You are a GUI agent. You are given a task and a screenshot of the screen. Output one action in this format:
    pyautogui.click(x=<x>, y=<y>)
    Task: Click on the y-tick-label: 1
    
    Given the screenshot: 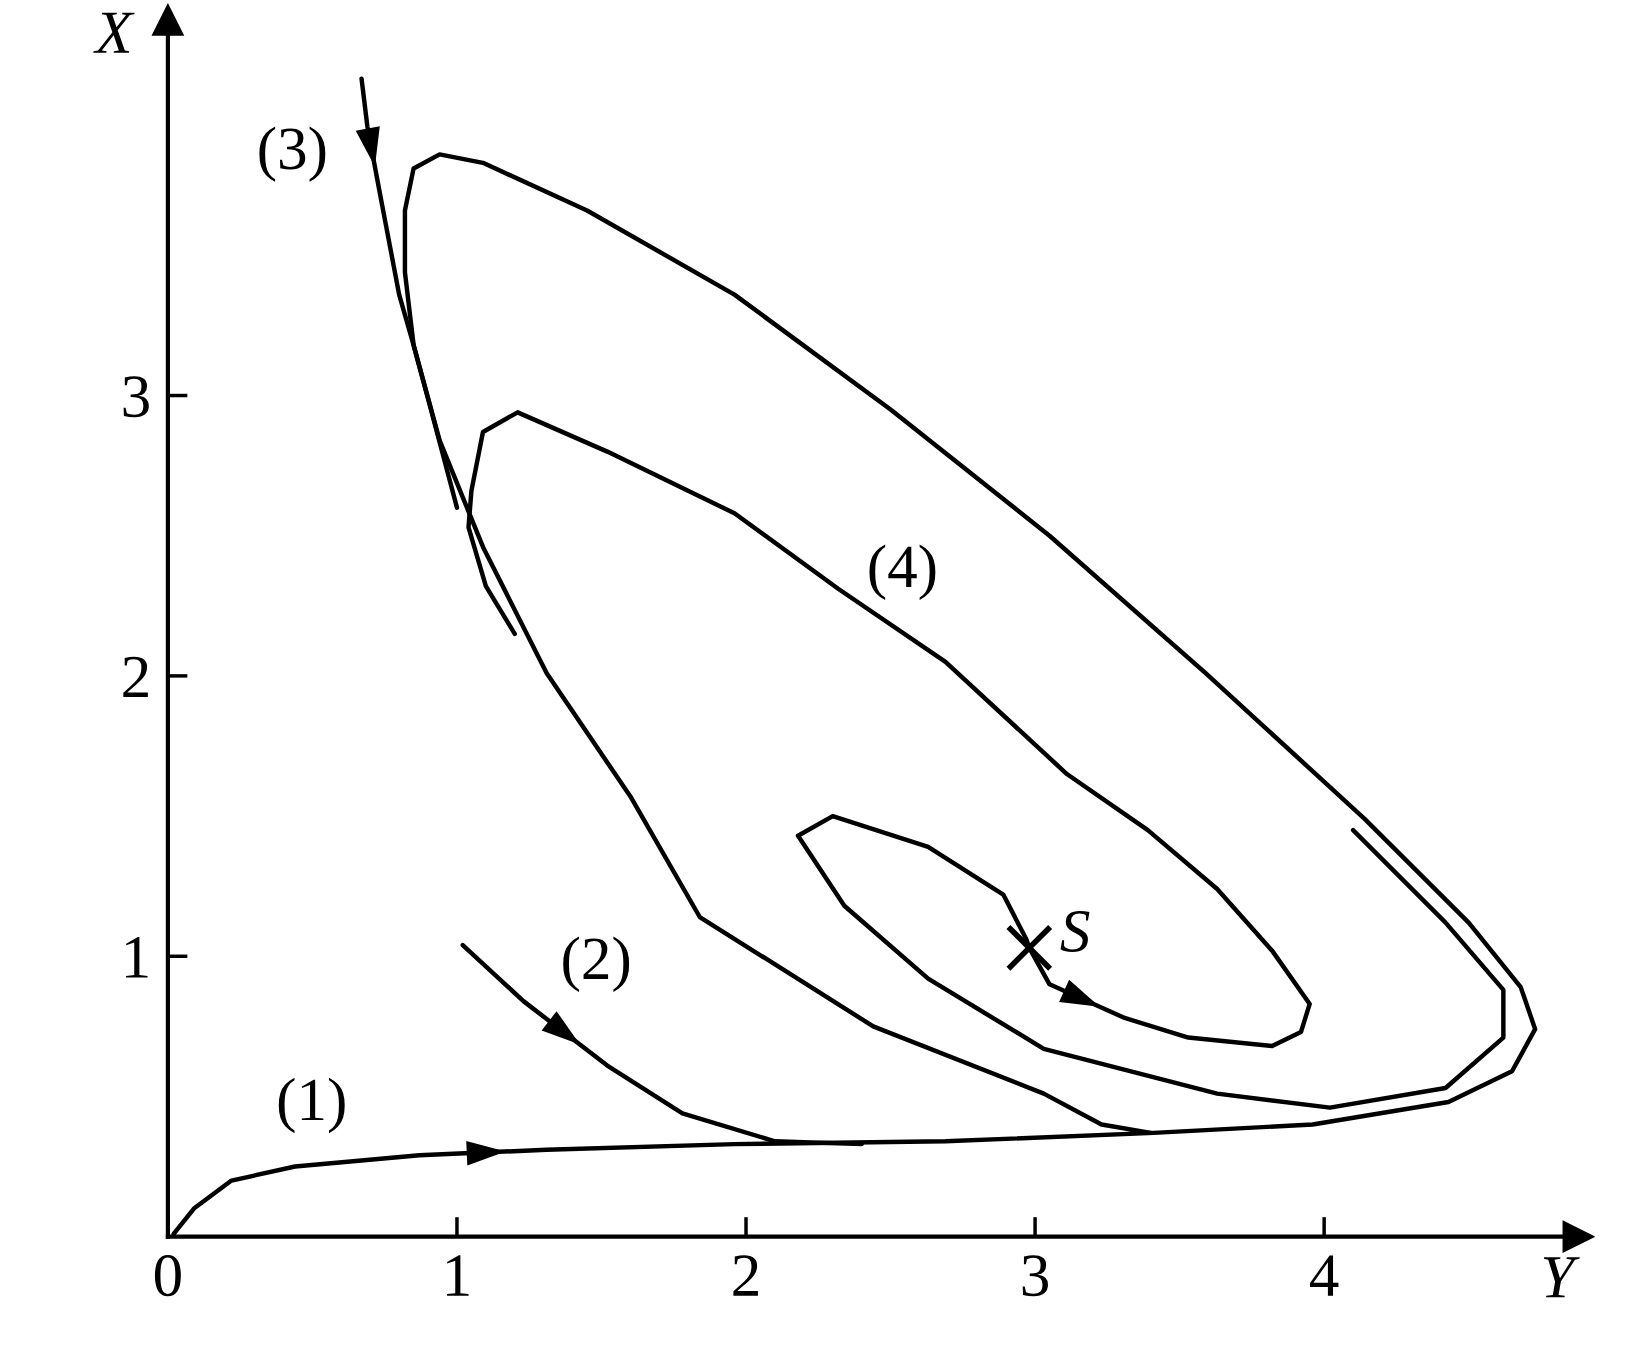 What is the action you would take?
    pyautogui.click(x=137, y=957)
    